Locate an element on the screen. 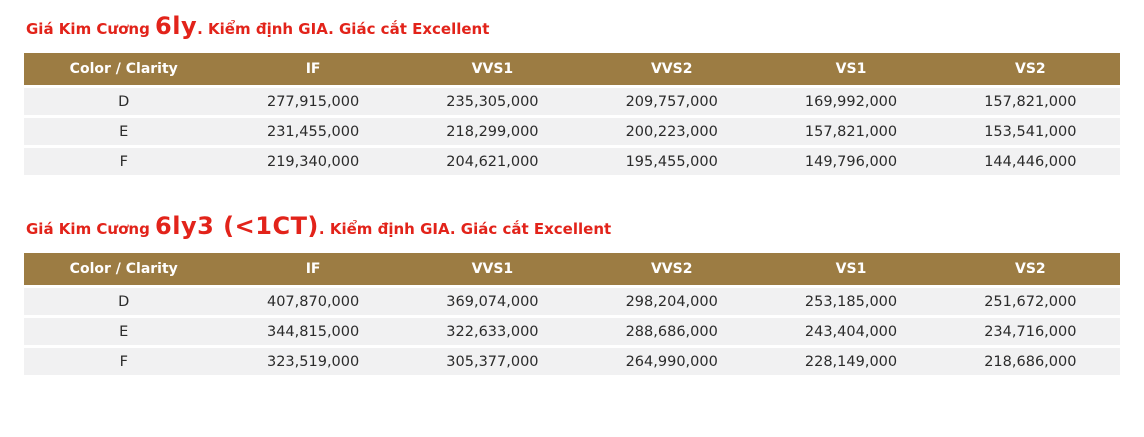  price-cell: 231,455,000 is located at coordinates (313, 131).